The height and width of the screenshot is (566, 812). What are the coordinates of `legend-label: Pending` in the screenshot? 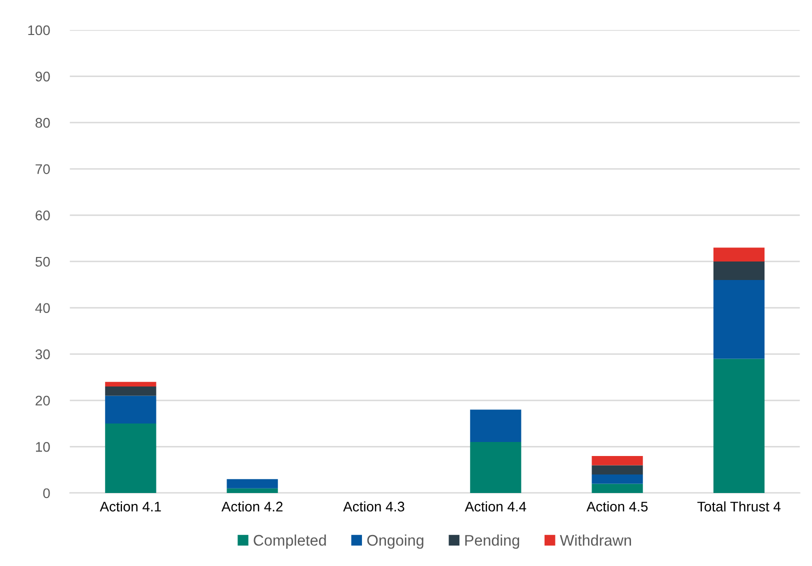 It's located at (492, 541).